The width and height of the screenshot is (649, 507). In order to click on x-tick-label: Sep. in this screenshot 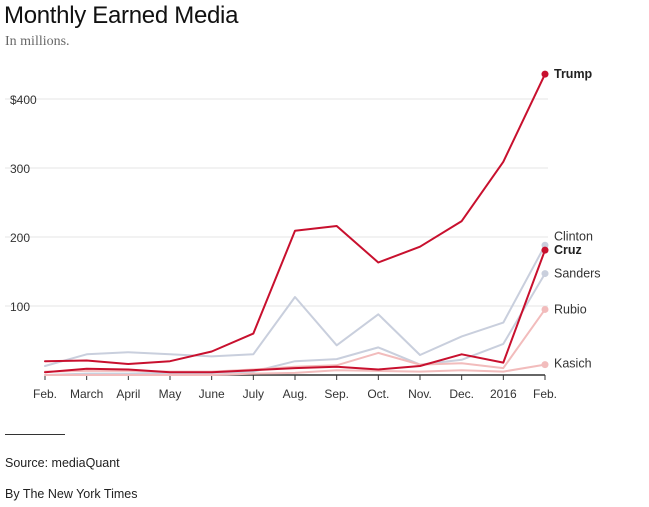, I will do `click(336, 394)`.